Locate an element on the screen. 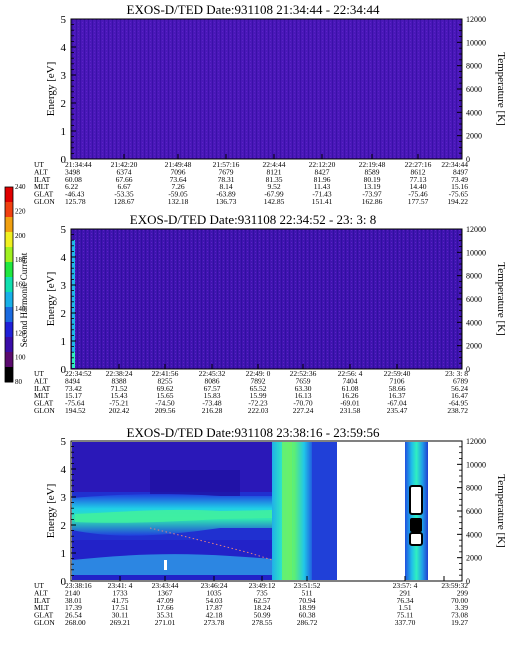 This screenshot has height=649, width=505. ephemeris-value: 23:57: 4 is located at coordinates (405, 585).